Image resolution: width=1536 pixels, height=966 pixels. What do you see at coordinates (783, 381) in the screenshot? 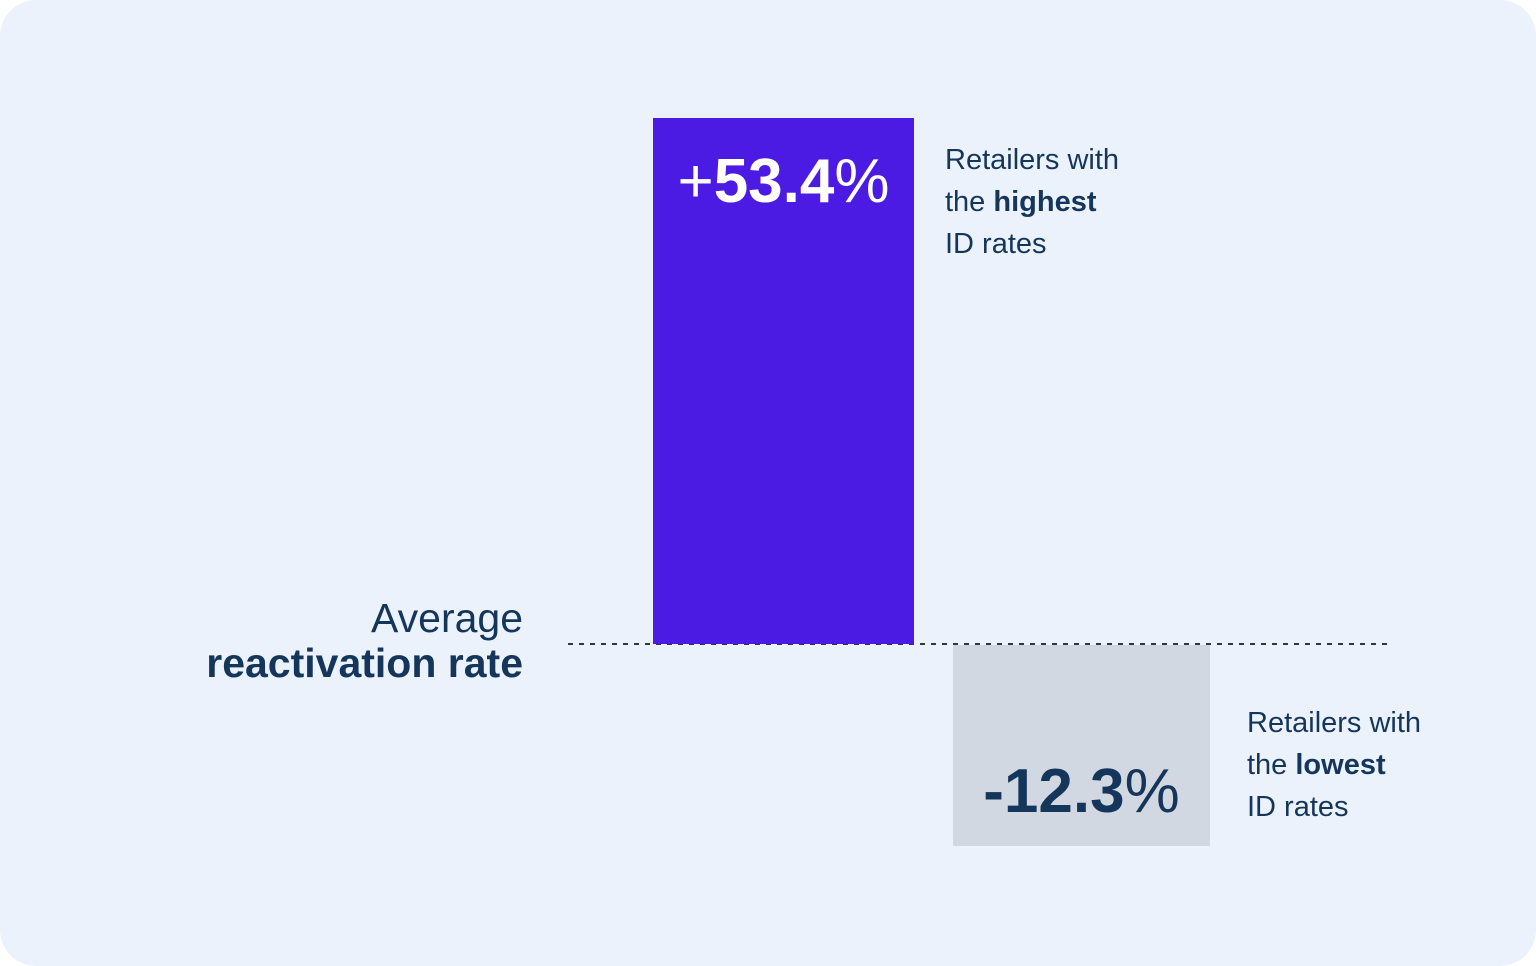
I see `bar-highest: +53.4%` at bounding box center [783, 381].